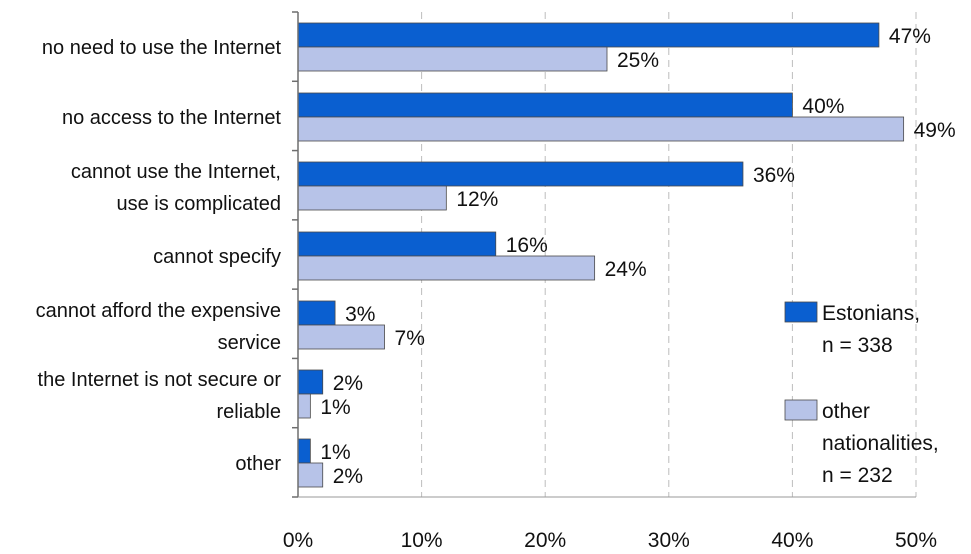 The image size is (971, 554). I want to click on data-label: 16%, so click(527, 245).